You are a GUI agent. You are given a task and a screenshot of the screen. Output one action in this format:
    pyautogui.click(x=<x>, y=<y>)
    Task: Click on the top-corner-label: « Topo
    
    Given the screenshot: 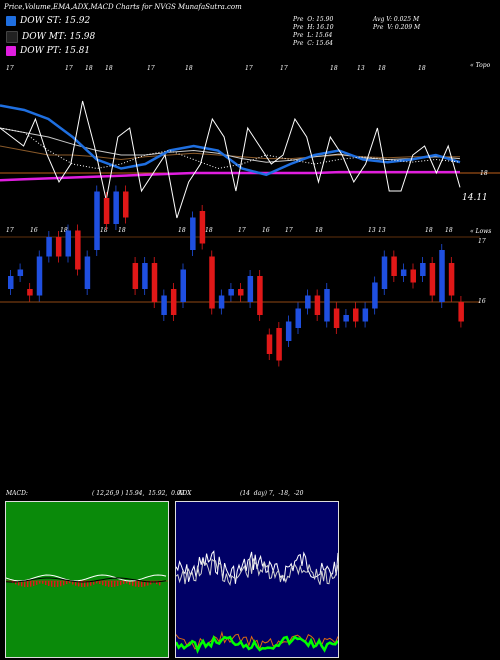 What is the action you would take?
    pyautogui.click(x=480, y=65)
    